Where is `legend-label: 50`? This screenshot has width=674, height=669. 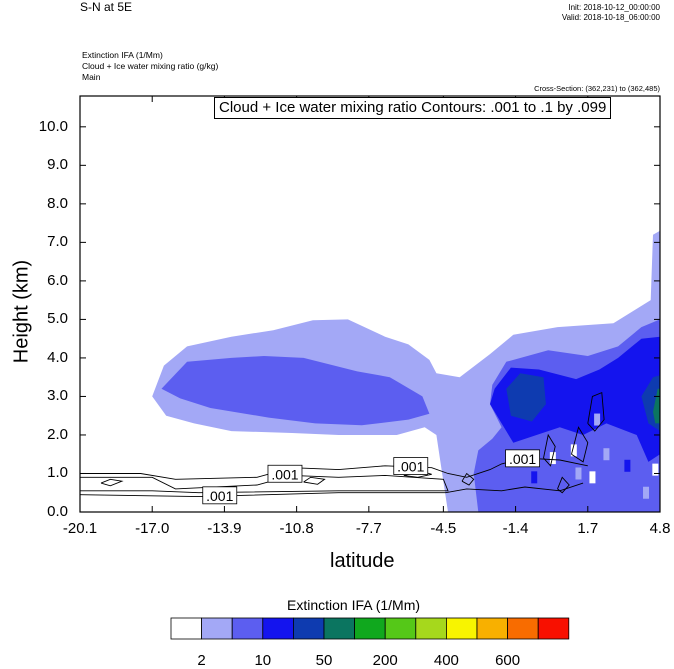 legend-label: 50 is located at coordinates (324, 660).